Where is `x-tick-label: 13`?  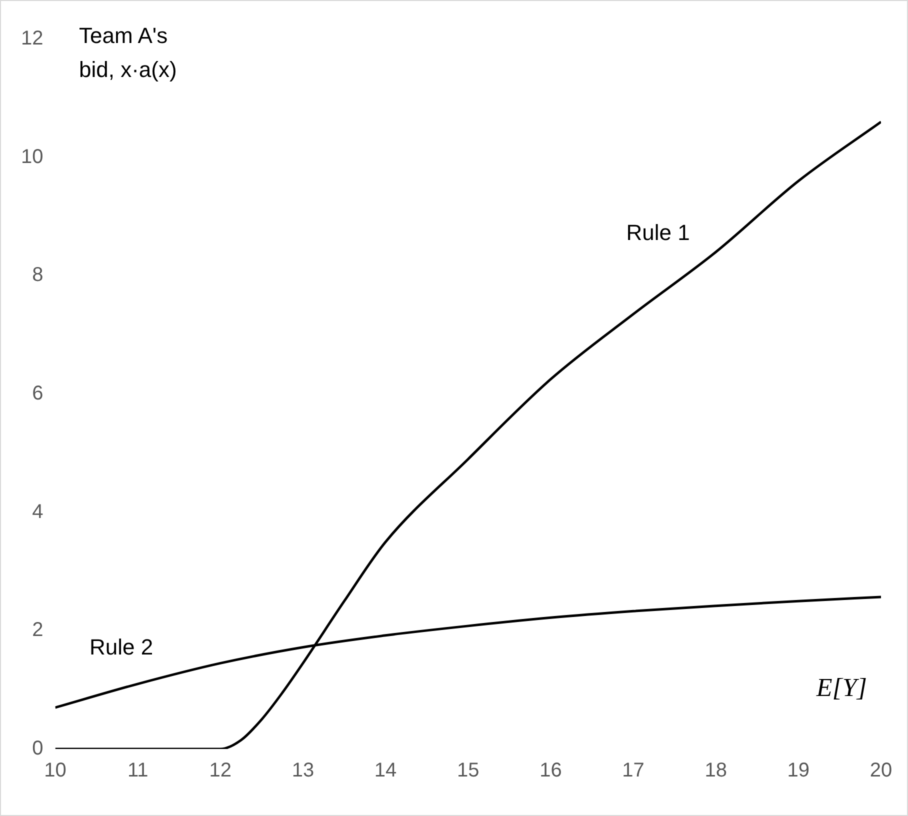
x-tick-label: 13 is located at coordinates (303, 771).